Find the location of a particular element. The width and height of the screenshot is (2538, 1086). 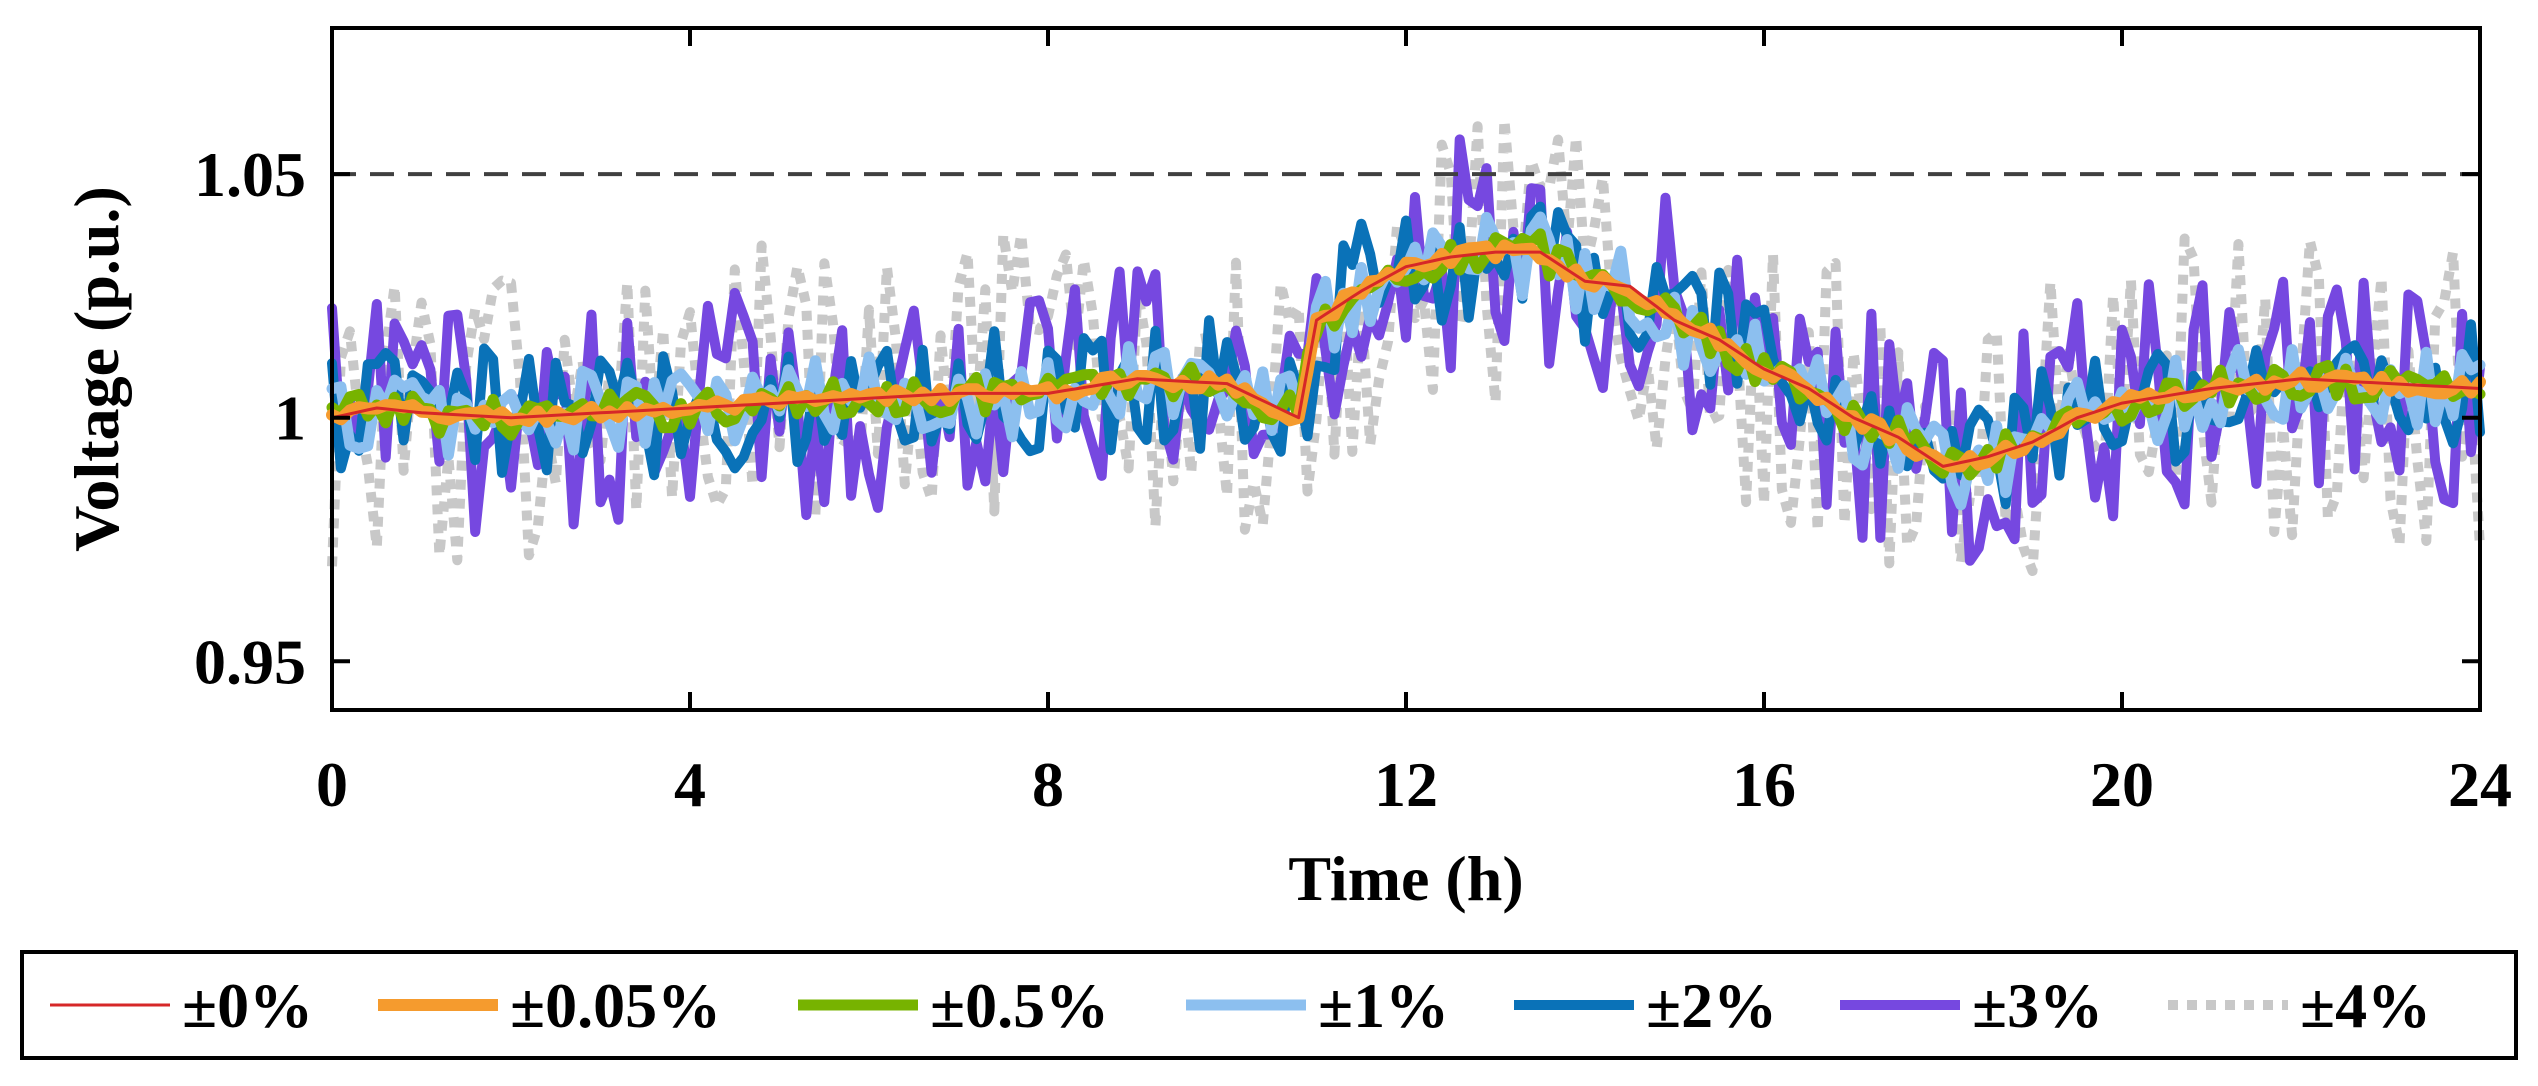

legend-label-0: ±0% is located at coordinates (247, 1005).